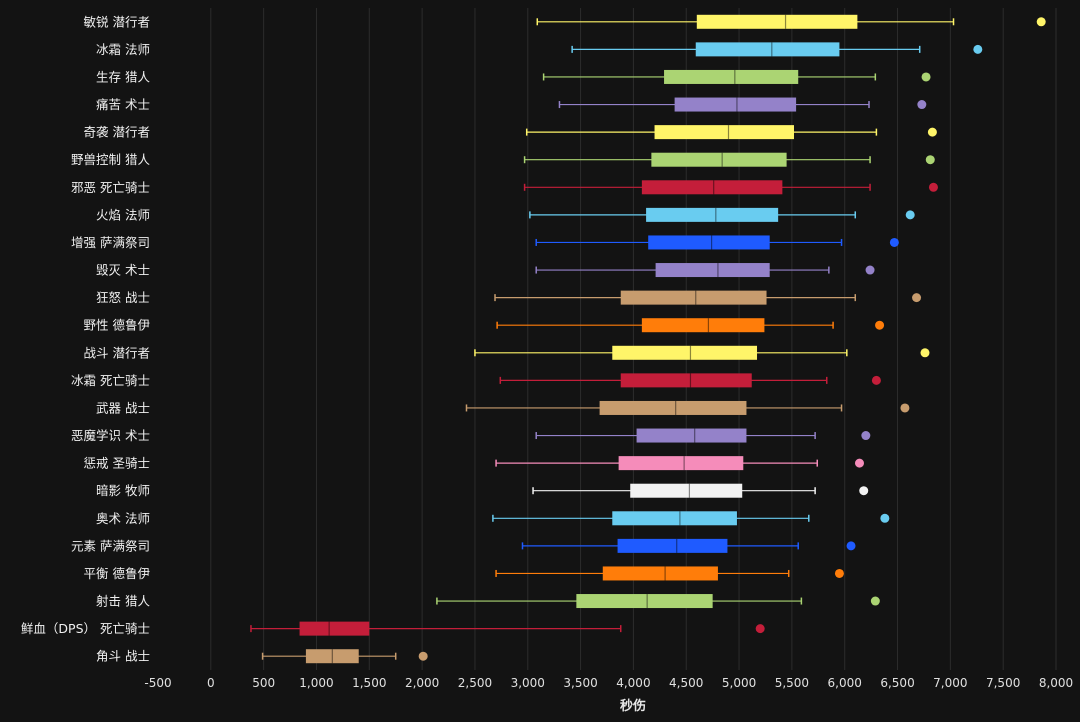 The width and height of the screenshot is (1080, 722). Describe the element at coordinates (792, 683) in the screenshot. I see `x-tick-label: 5,500` at that location.